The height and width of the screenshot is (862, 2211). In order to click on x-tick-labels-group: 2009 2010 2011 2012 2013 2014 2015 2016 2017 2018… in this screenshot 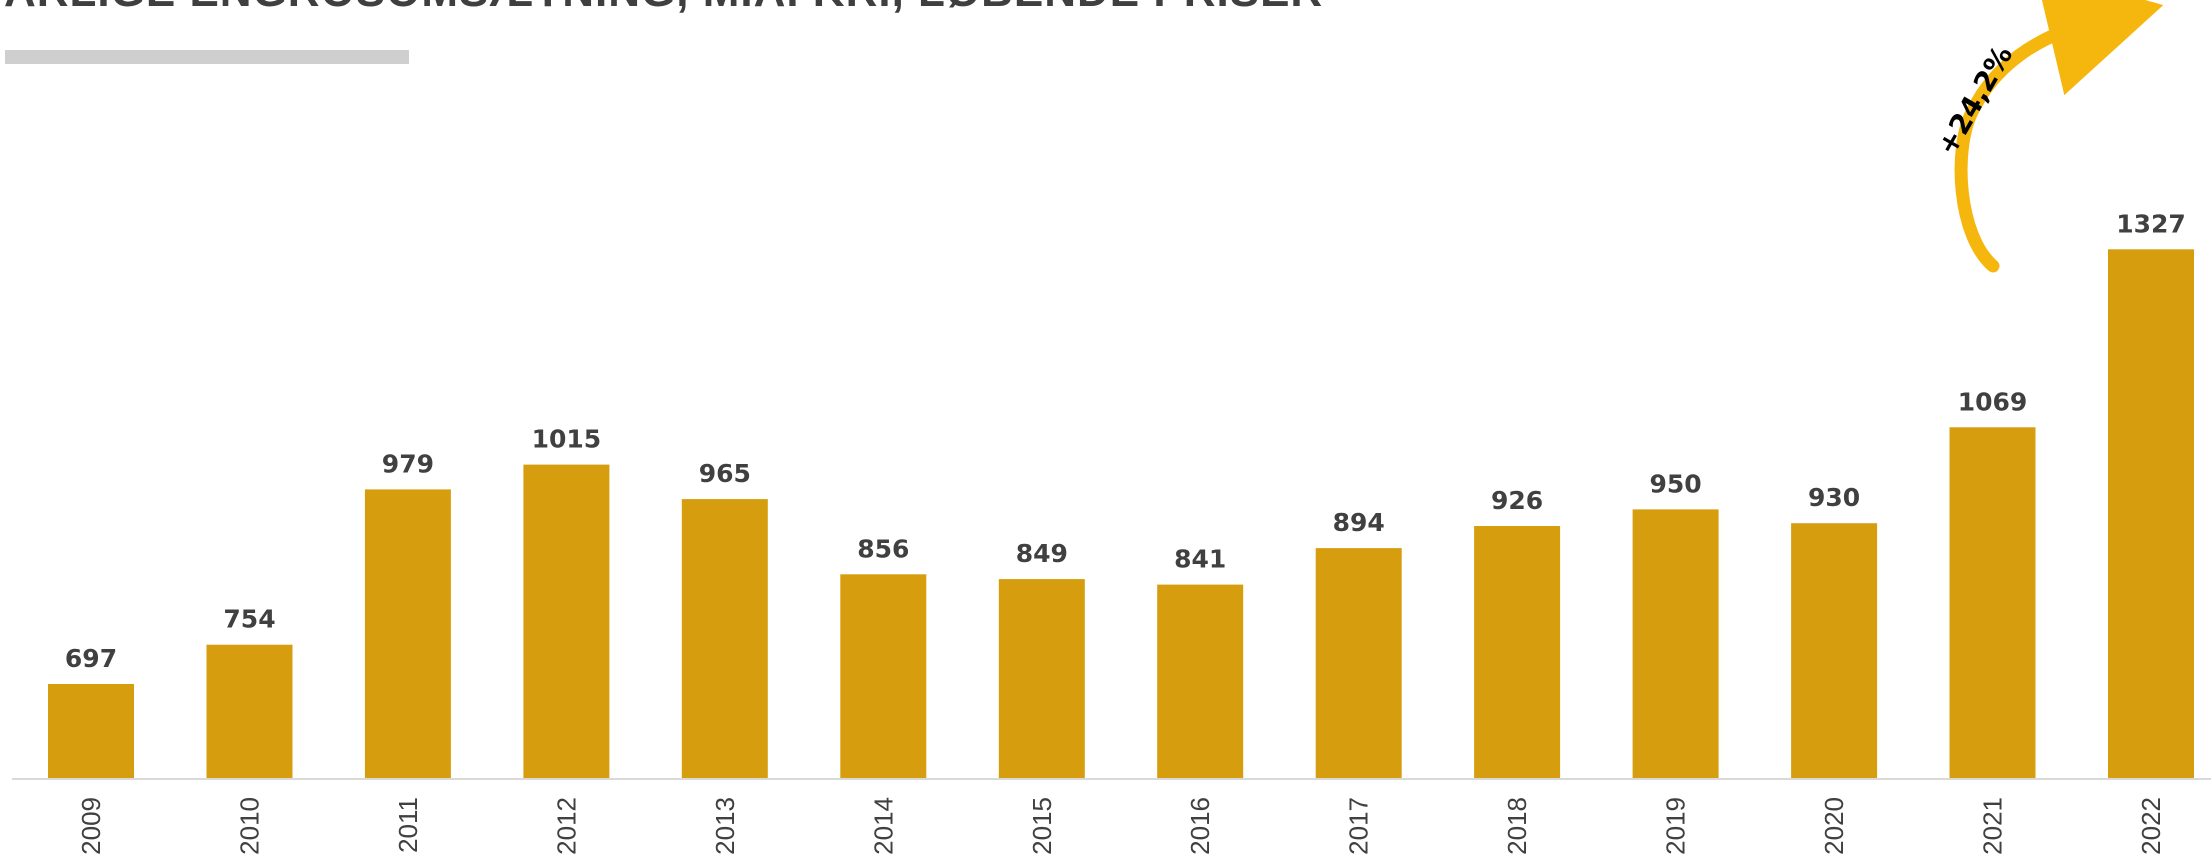, I will do `click(1121, 826)`.